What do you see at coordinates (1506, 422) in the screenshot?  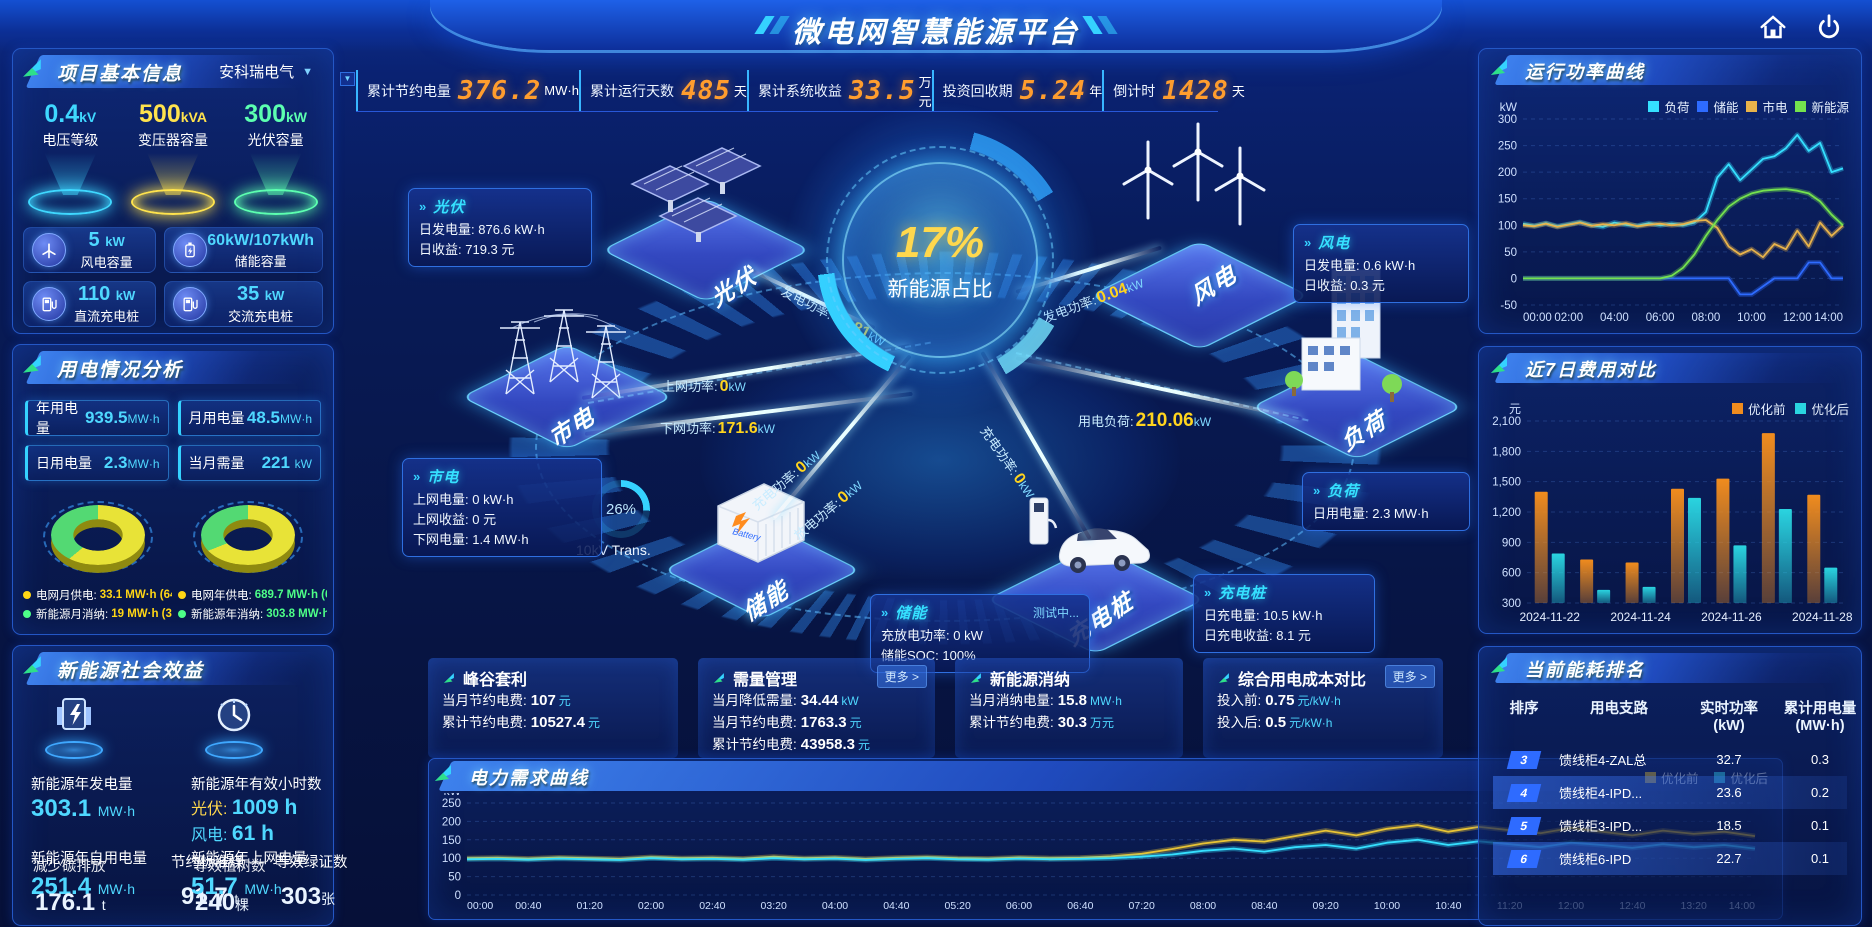 I see `svg-text: 2,100` at bounding box center [1506, 422].